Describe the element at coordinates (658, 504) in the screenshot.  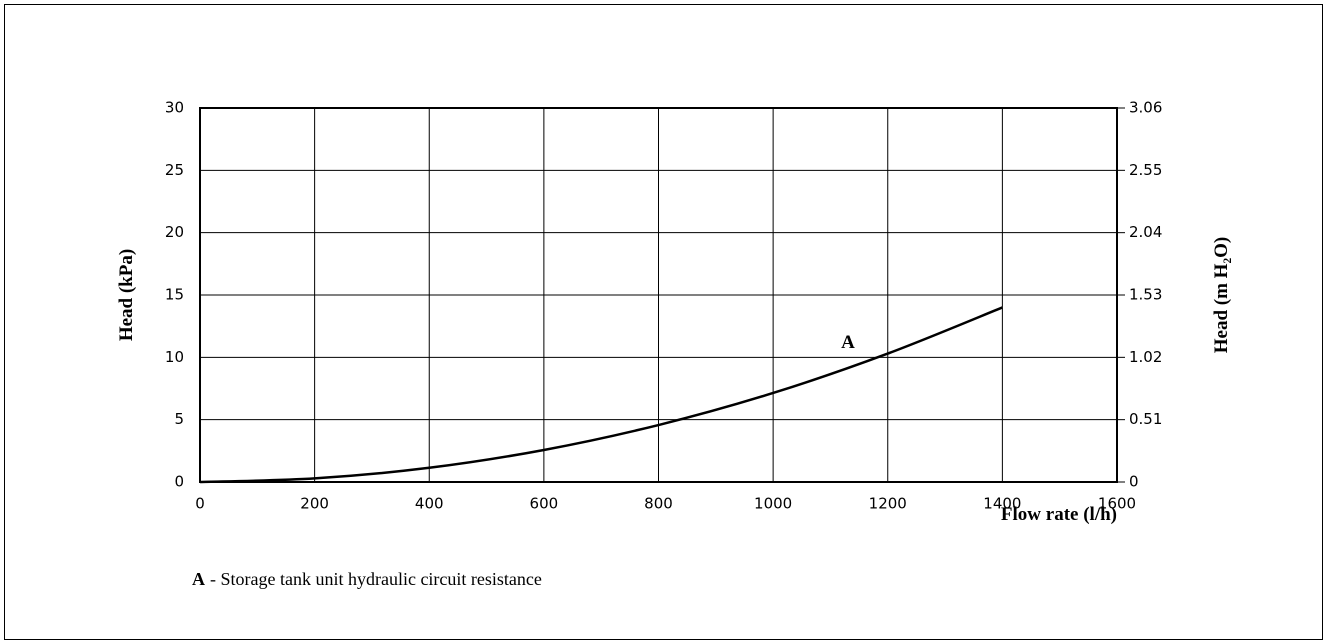
I see `x-tick-label: 800` at that location.